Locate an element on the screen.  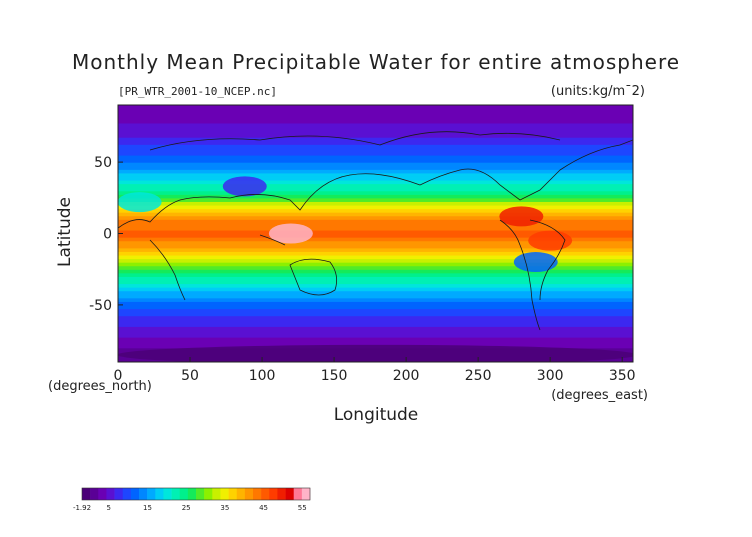
x-tick-label: 150 is located at coordinates (334, 376).